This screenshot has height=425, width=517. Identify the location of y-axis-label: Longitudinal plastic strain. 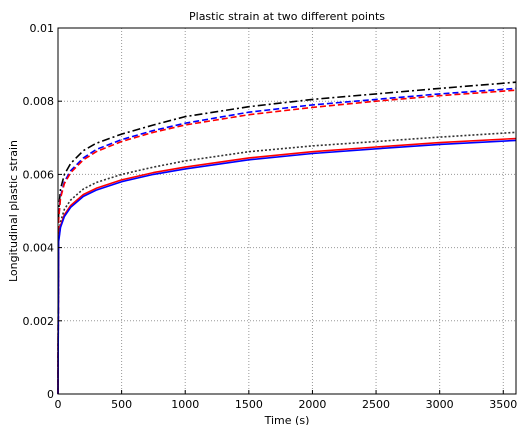
(13, 211).